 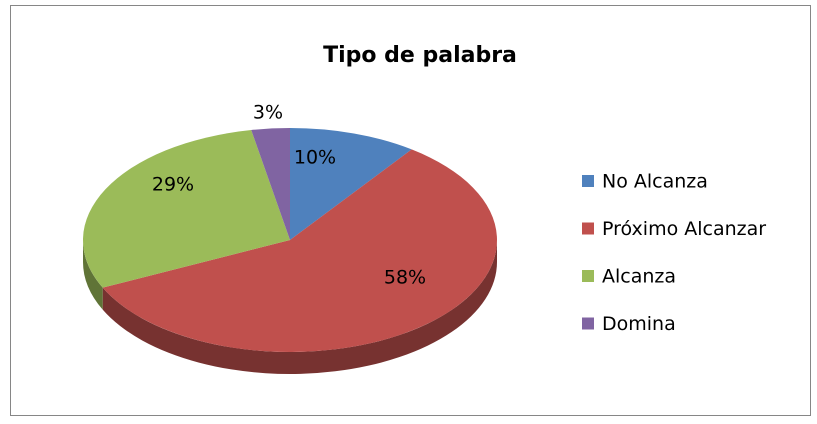 What do you see at coordinates (639, 277) in the screenshot?
I see `legend-label: Alcanza` at bounding box center [639, 277].